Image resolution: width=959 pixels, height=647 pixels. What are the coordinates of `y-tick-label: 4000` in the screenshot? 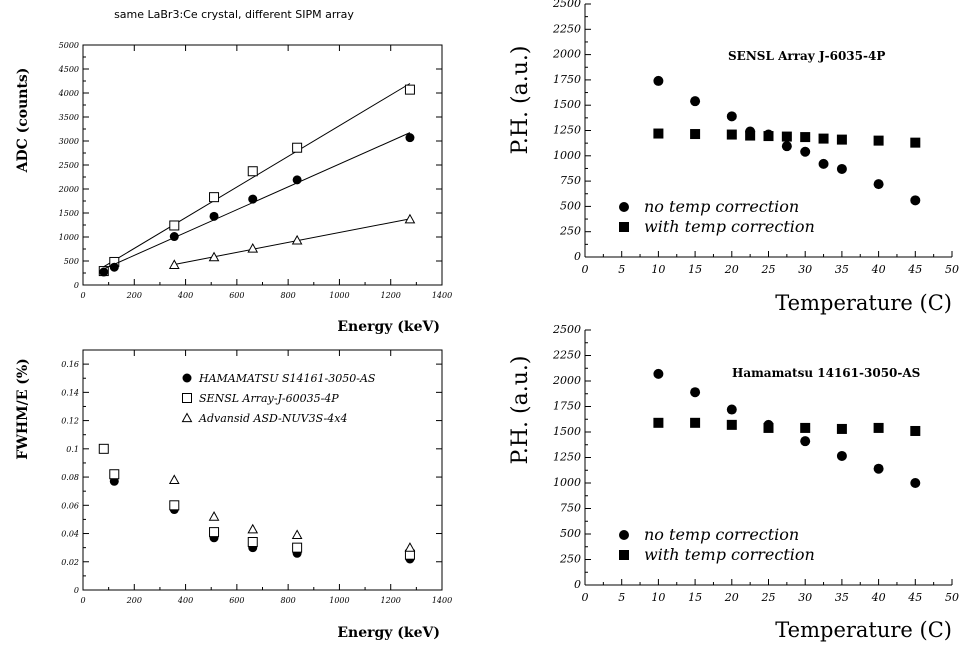 It's located at (68, 93).